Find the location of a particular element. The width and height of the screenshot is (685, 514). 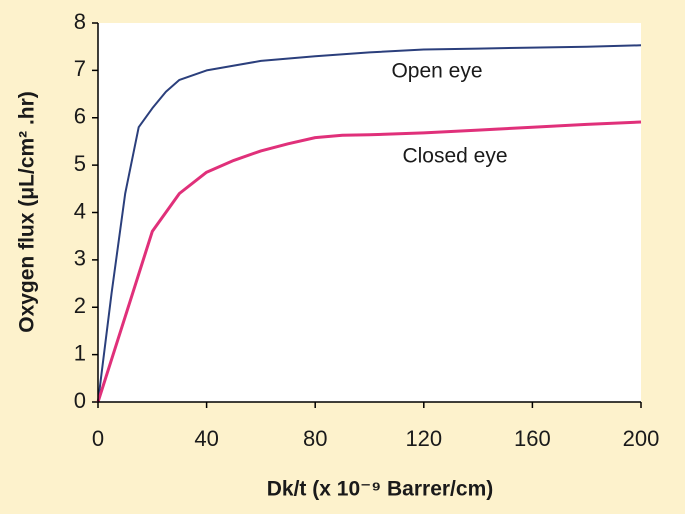

x-tick-label: 0 is located at coordinates (98, 438).